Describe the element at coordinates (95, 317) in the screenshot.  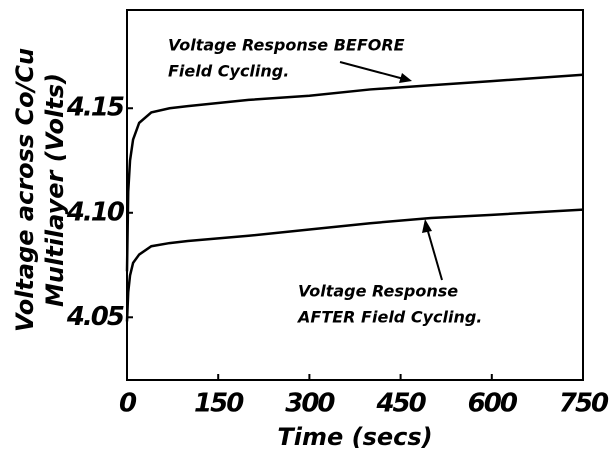
I see `y-tick-label: 4.05` at that location.